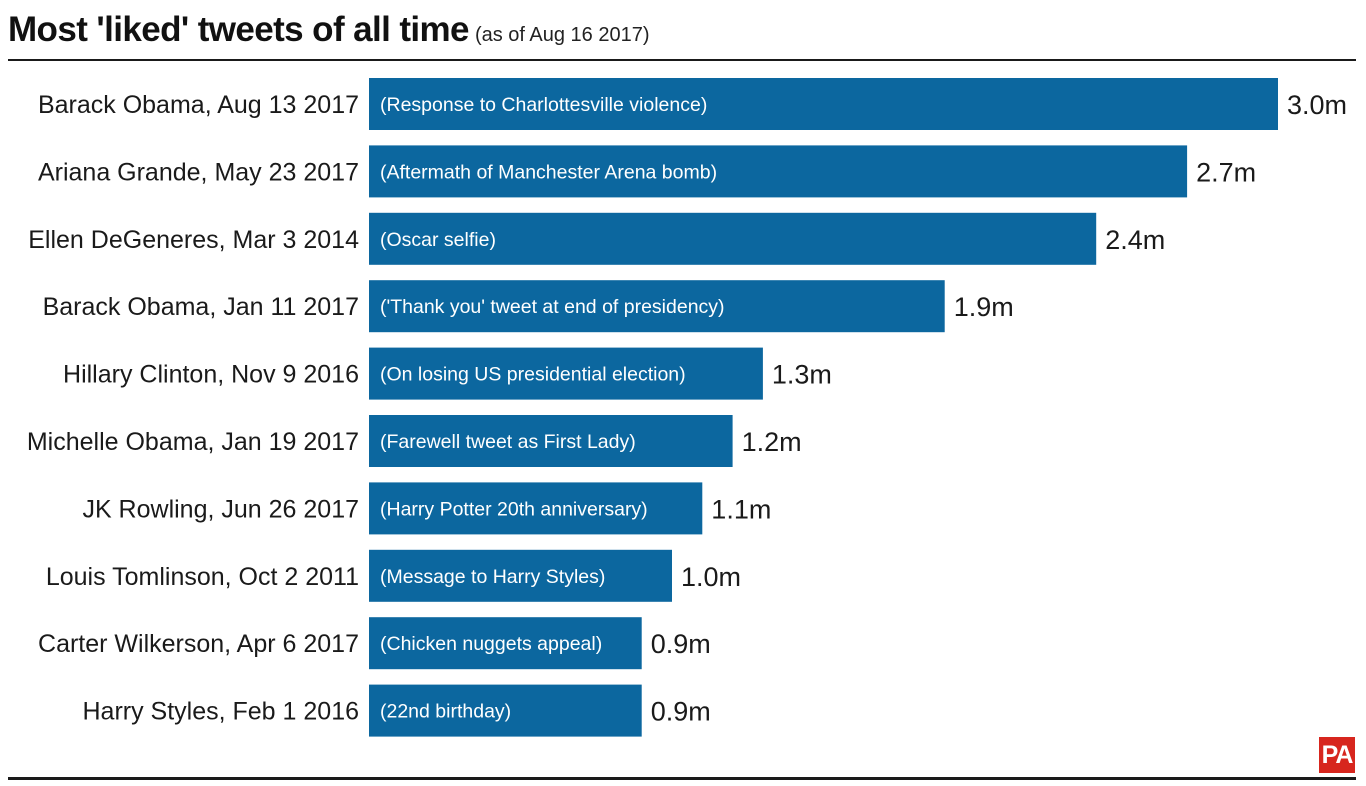  What do you see at coordinates (802, 375) in the screenshot?
I see `value-label: 1.3m` at bounding box center [802, 375].